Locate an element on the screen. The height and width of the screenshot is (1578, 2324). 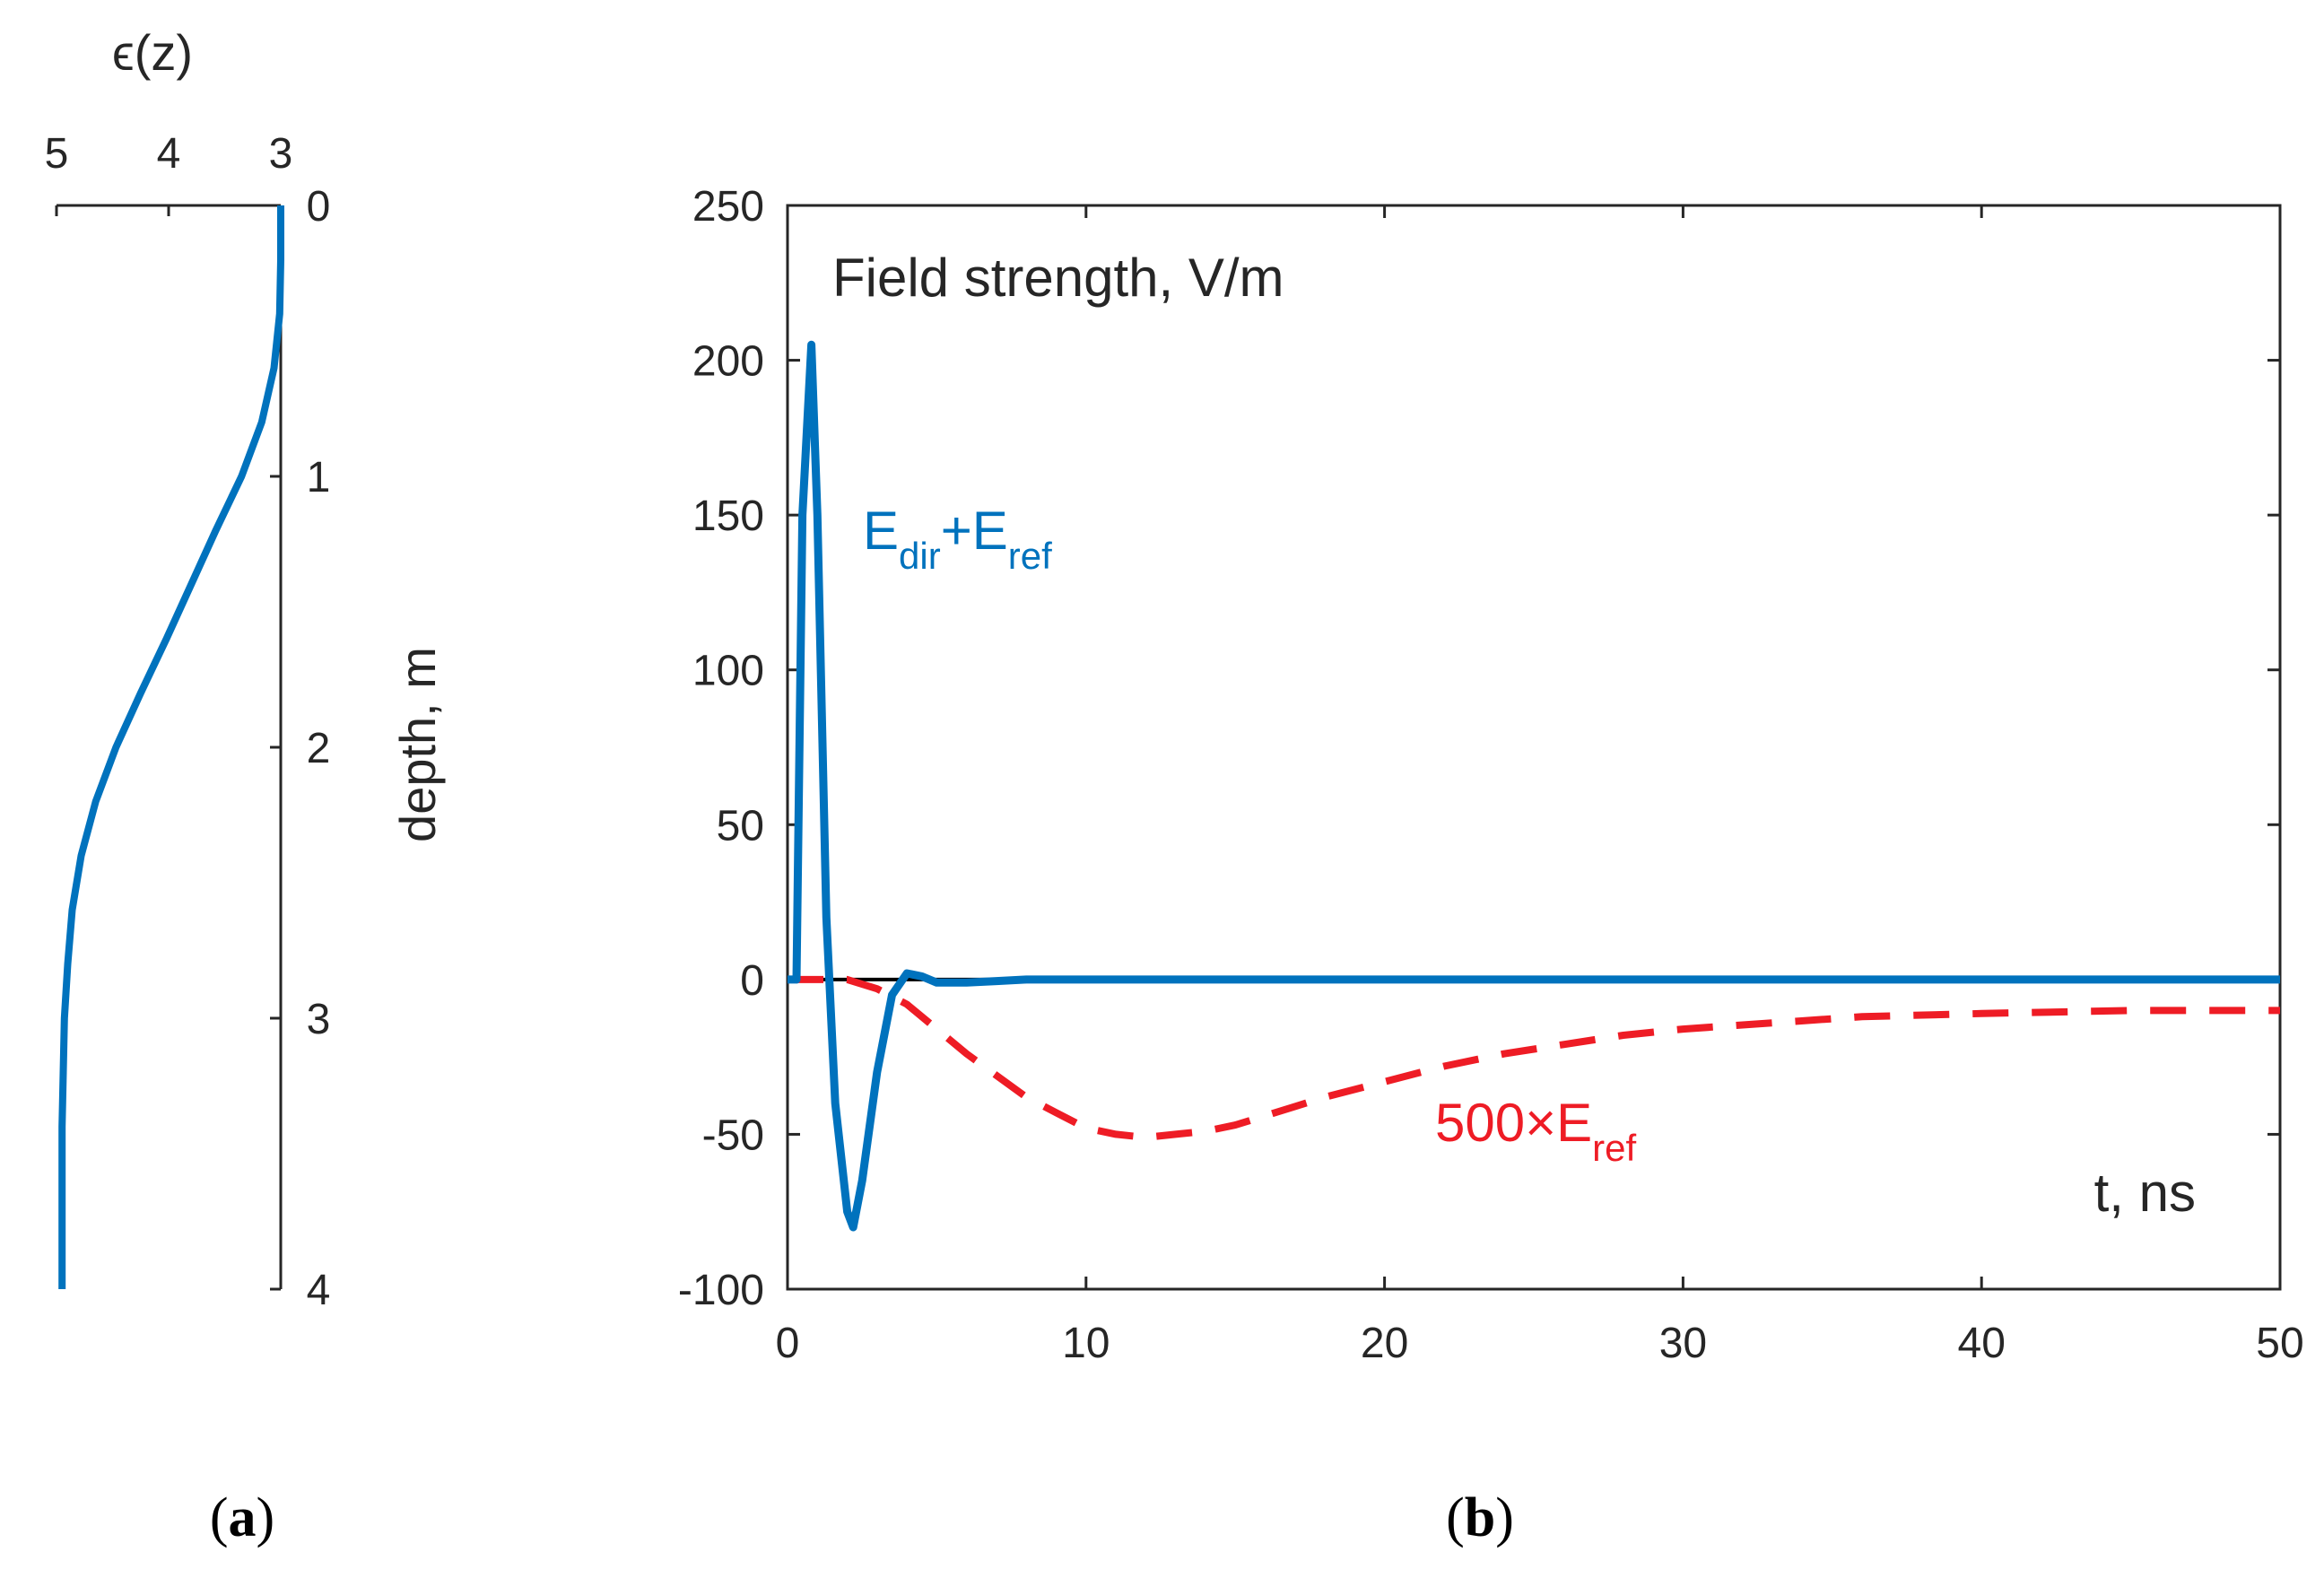
a-y-tick-label: 2 is located at coordinates (319, 749).